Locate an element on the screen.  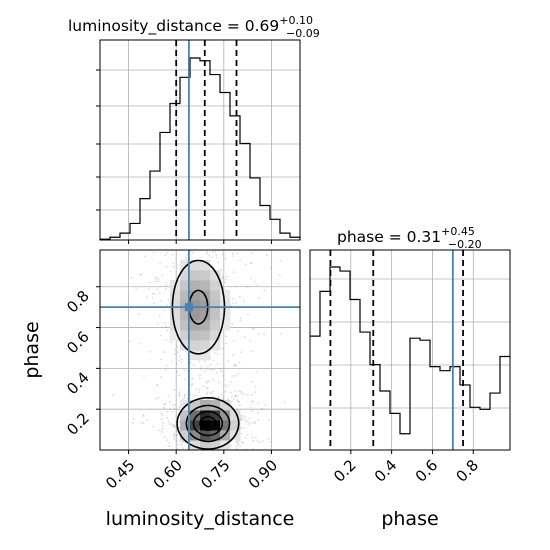
p2-x-tick-label: 0.75 is located at coordinates (215, 474).